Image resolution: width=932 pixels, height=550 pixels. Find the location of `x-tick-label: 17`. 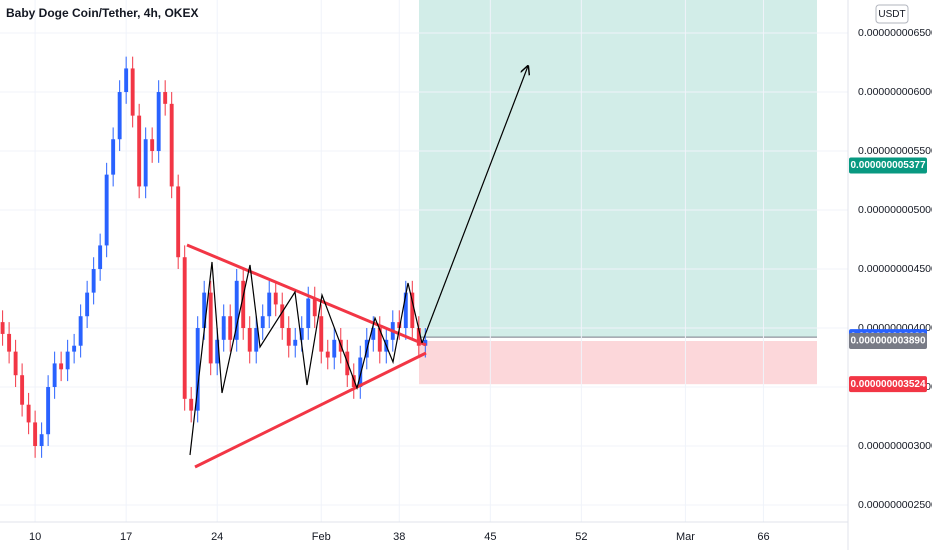

x-tick-label: 17 is located at coordinates (126, 537).